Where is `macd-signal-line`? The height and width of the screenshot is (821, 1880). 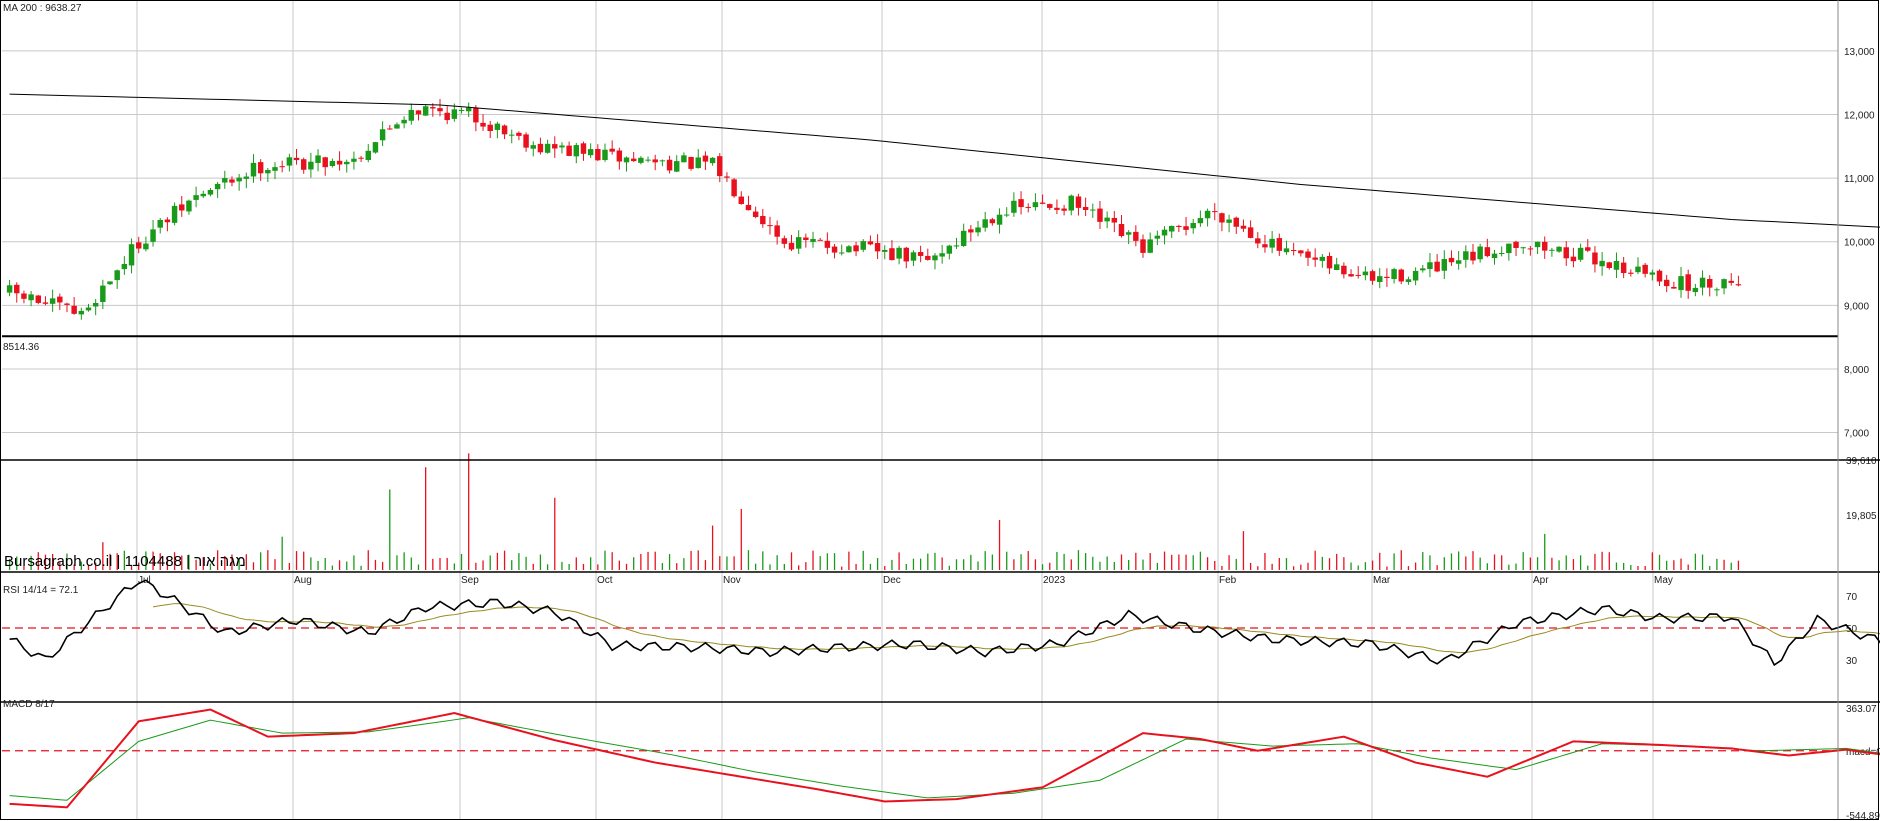 macd-signal-line is located at coordinates (944, 759).